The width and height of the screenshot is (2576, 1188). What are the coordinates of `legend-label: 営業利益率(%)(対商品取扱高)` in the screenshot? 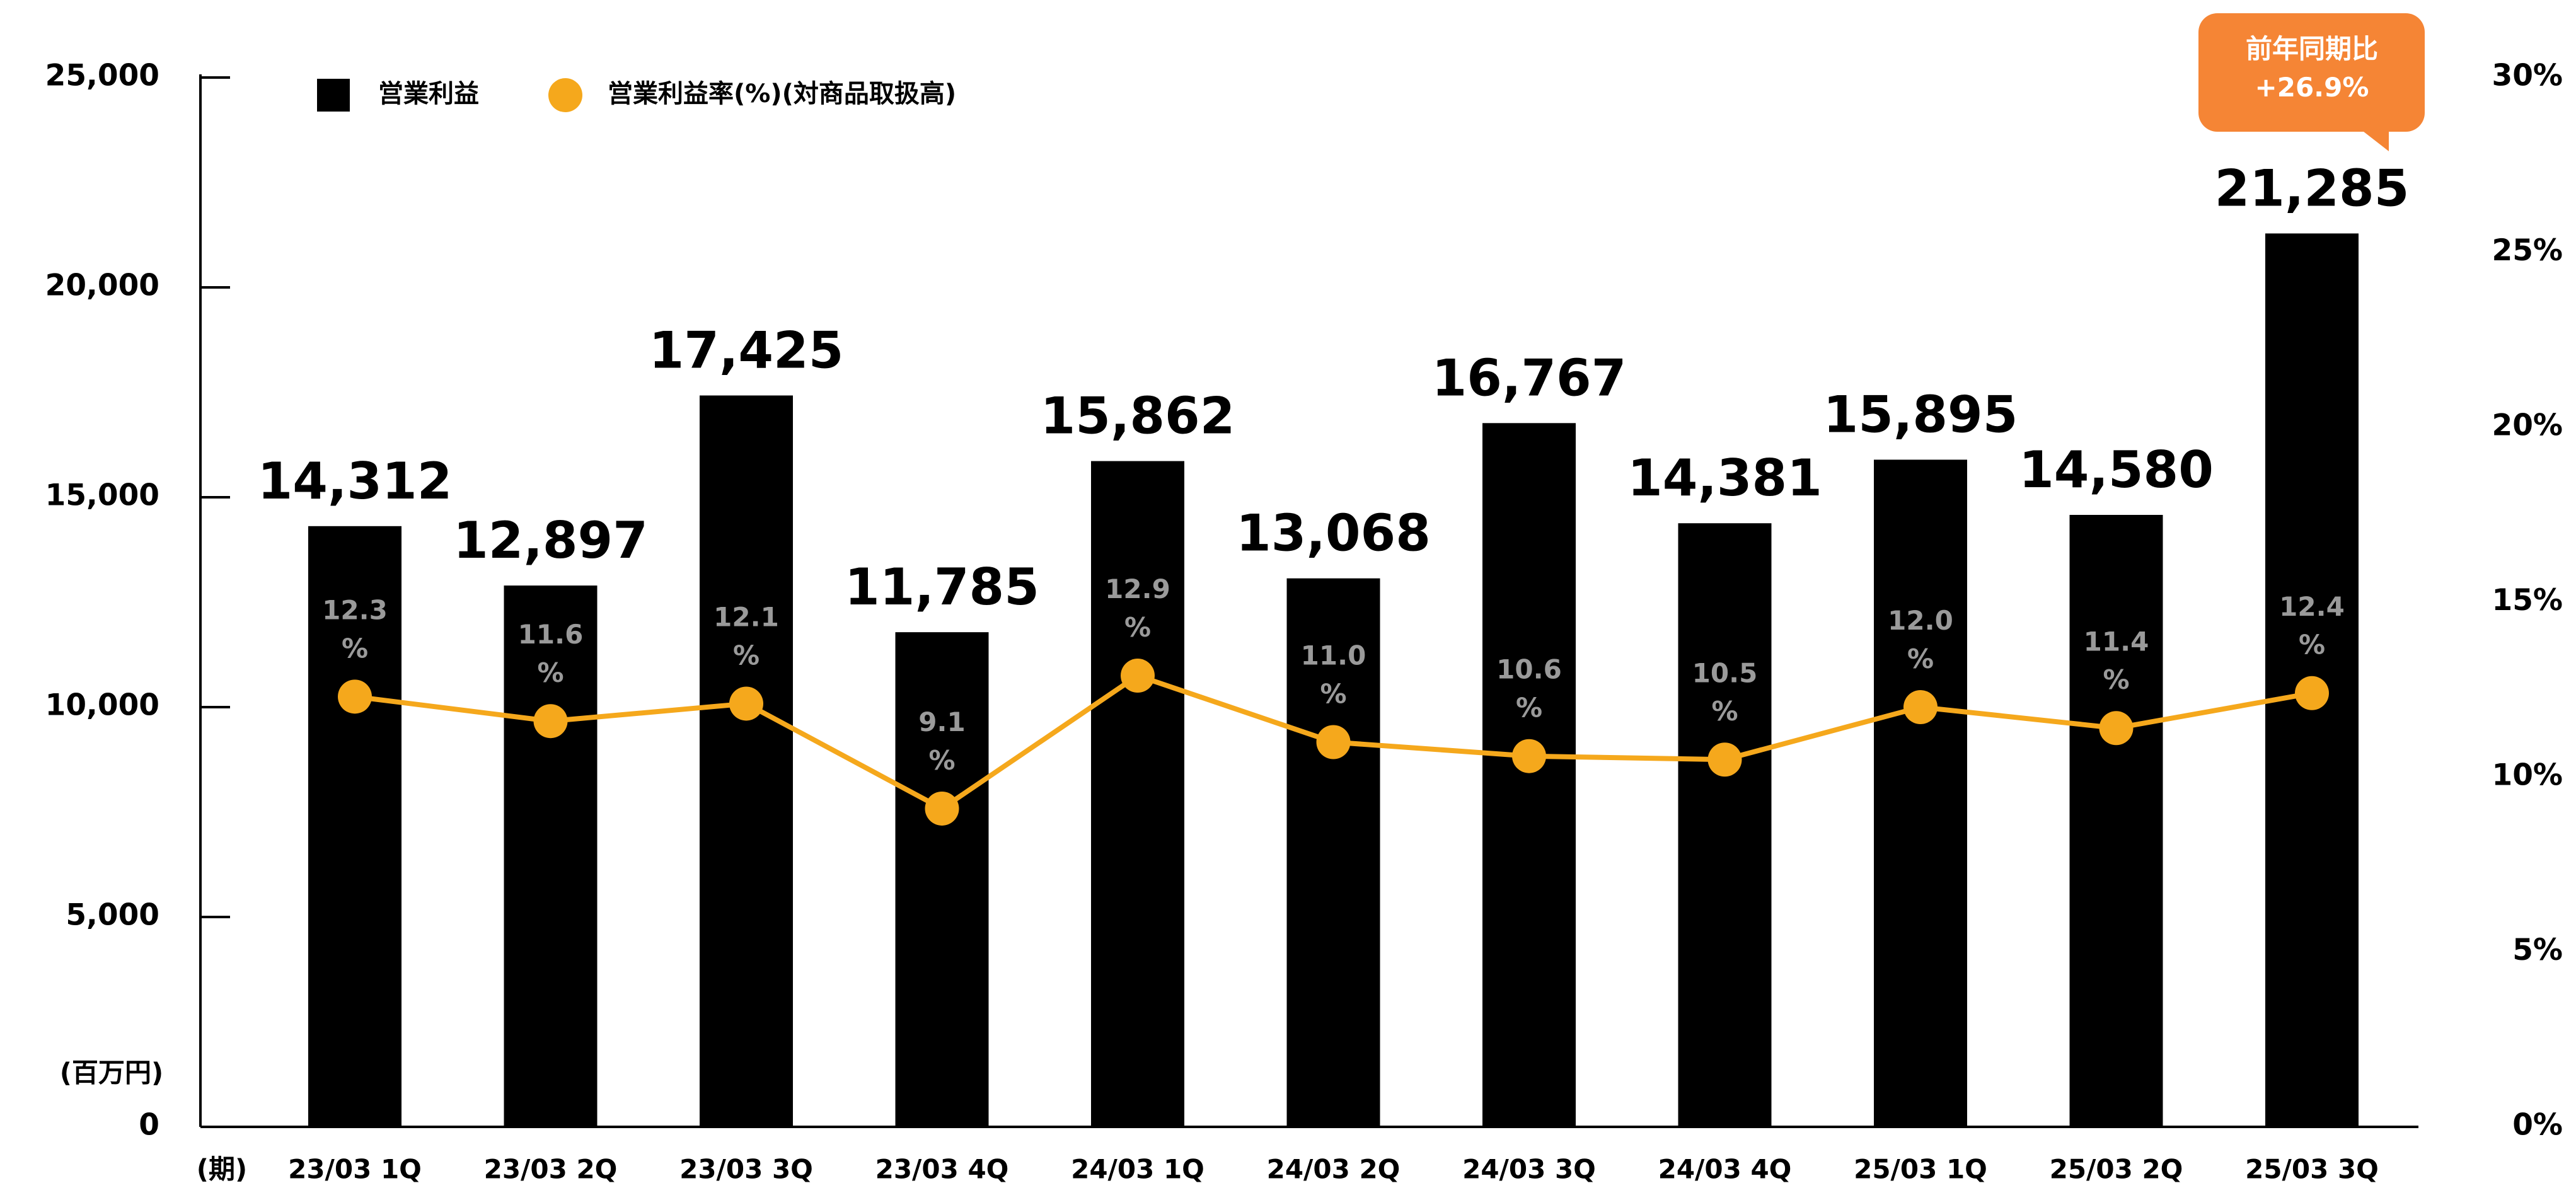 It's located at (782, 93).